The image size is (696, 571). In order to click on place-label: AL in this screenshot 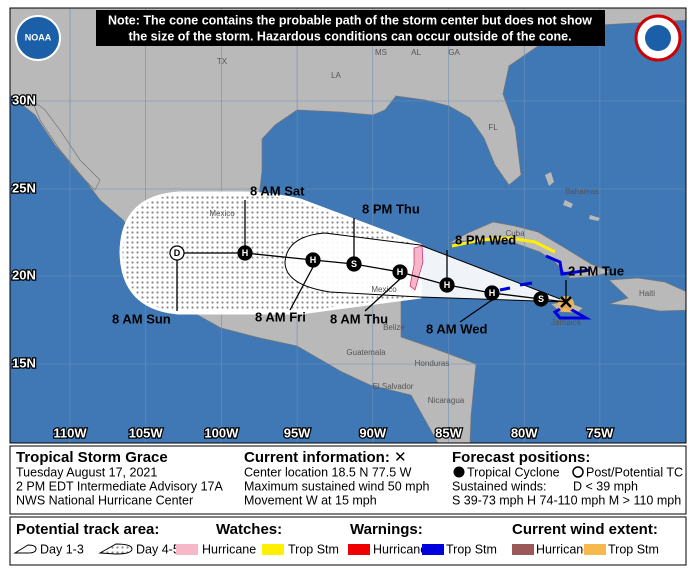, I will do `click(416, 52)`.